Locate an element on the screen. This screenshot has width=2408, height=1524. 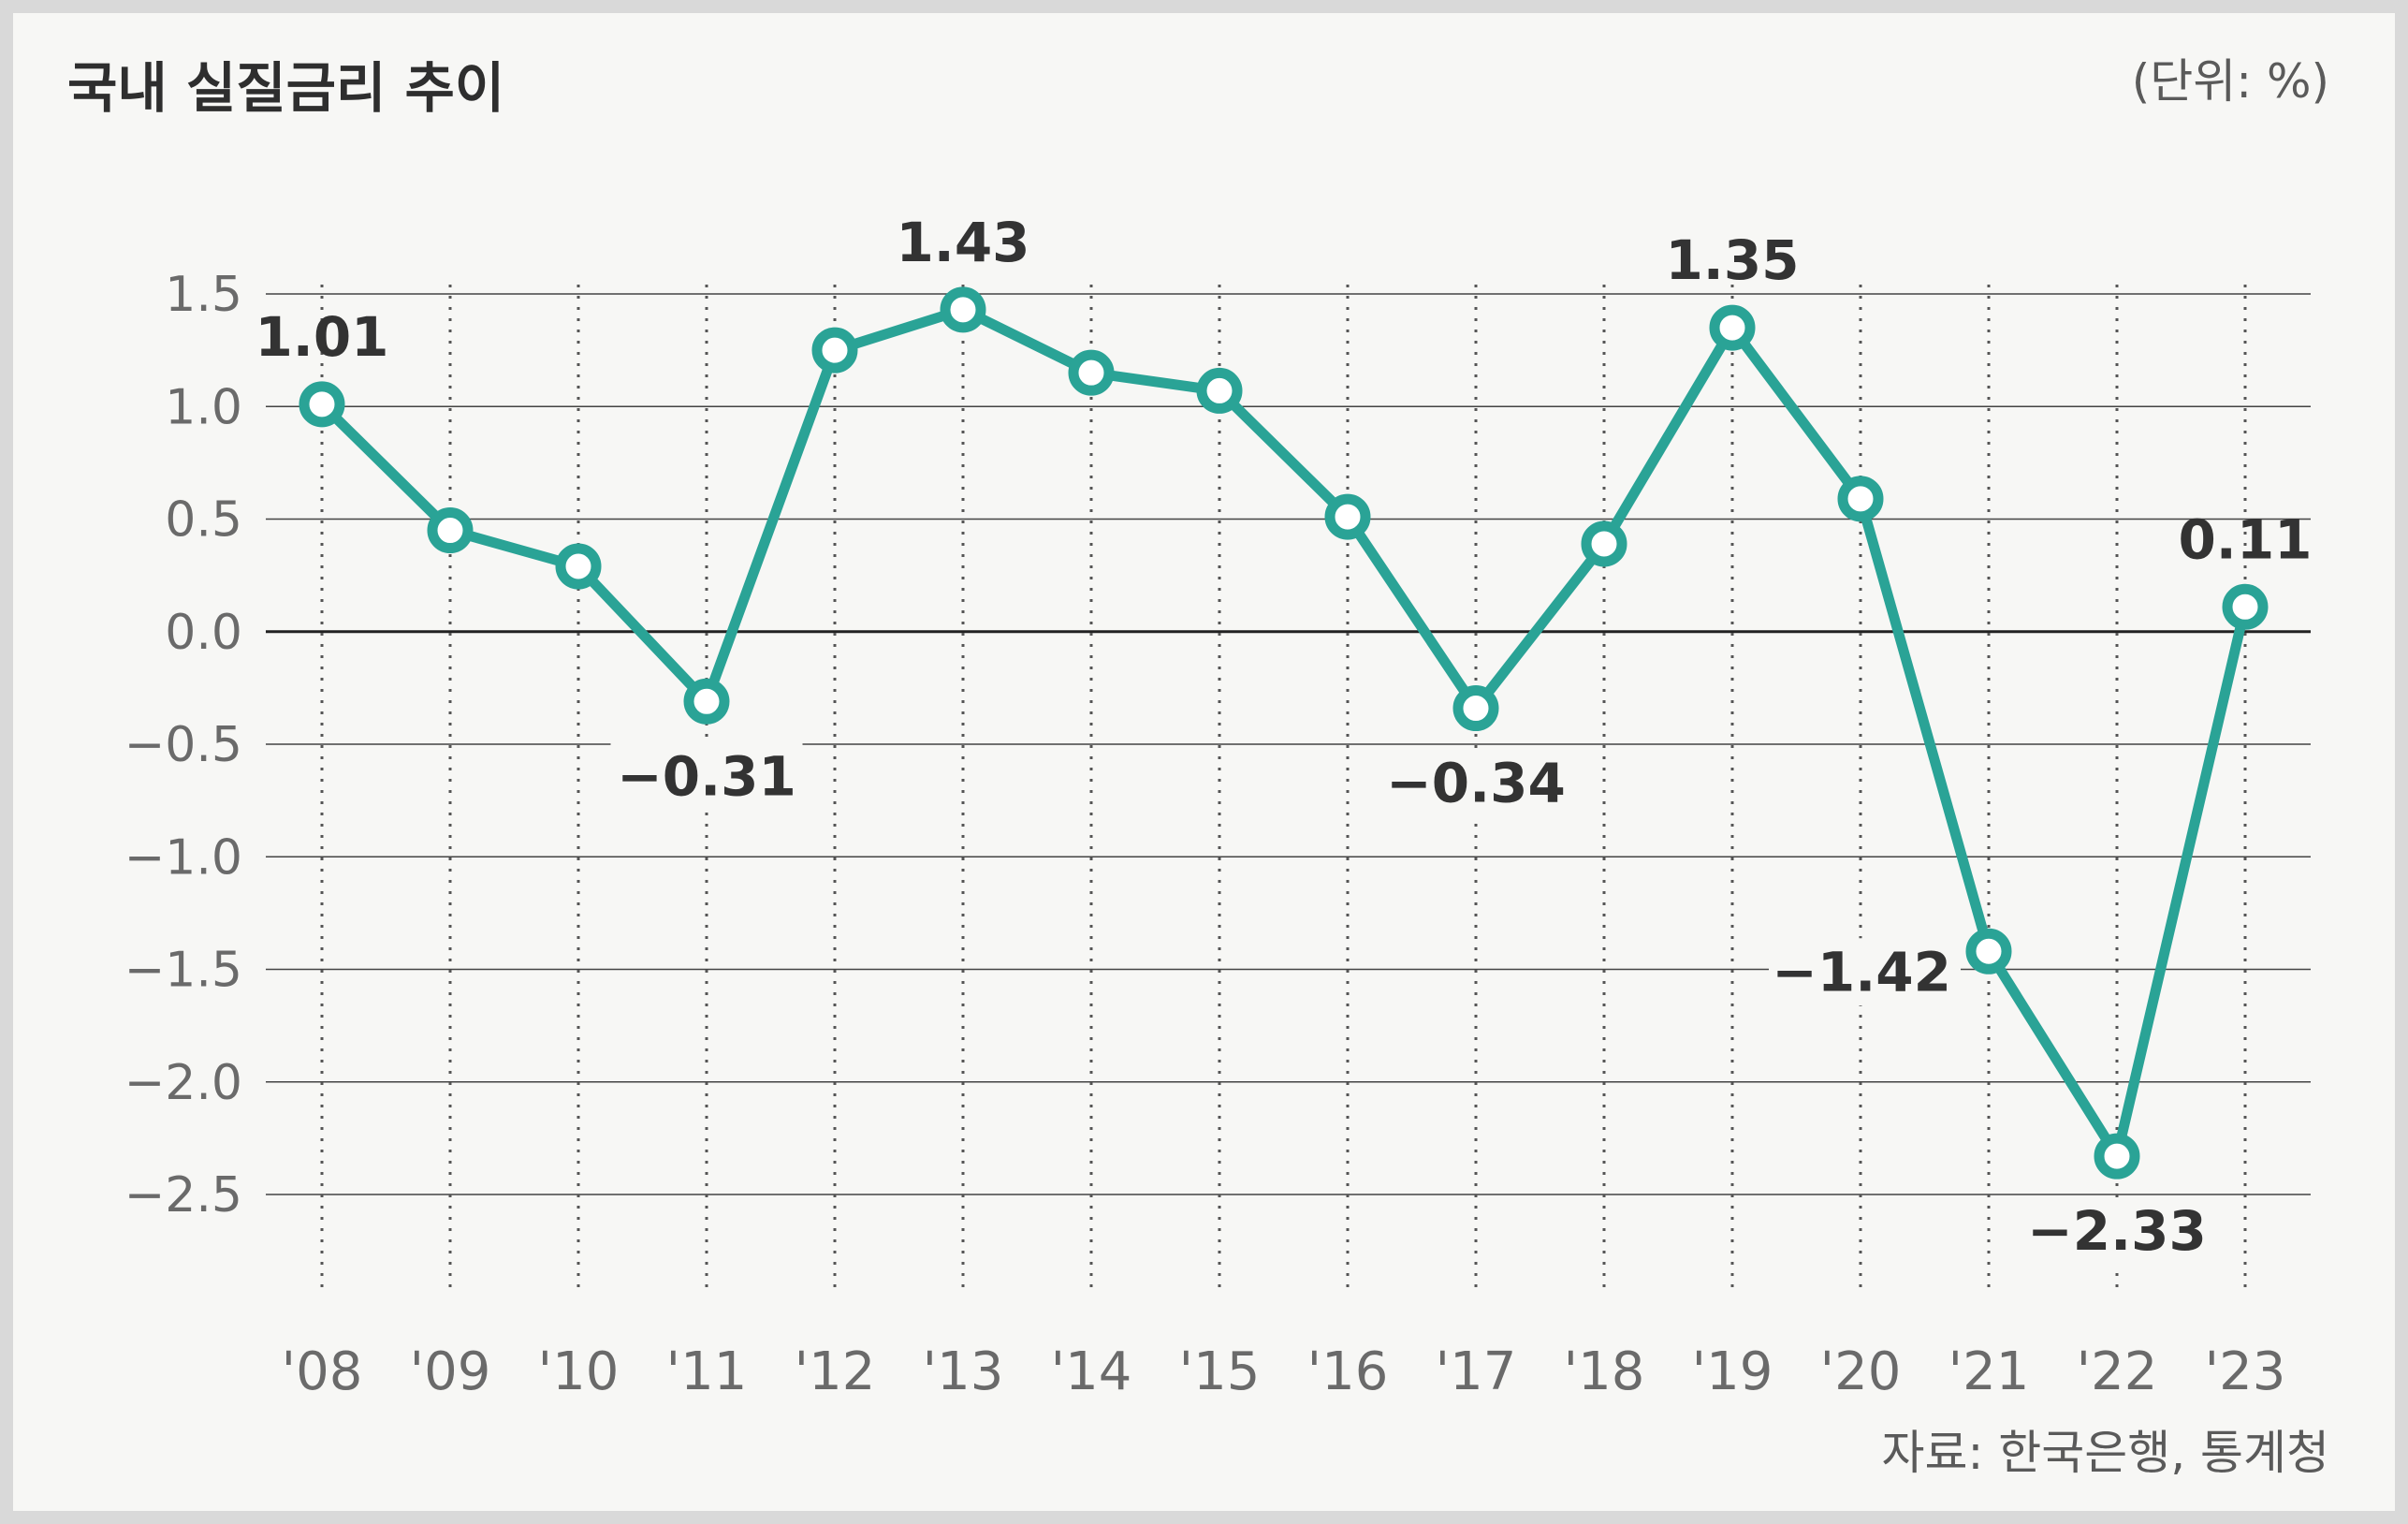
data-label-text: 1.35 is located at coordinates (1732, 260).